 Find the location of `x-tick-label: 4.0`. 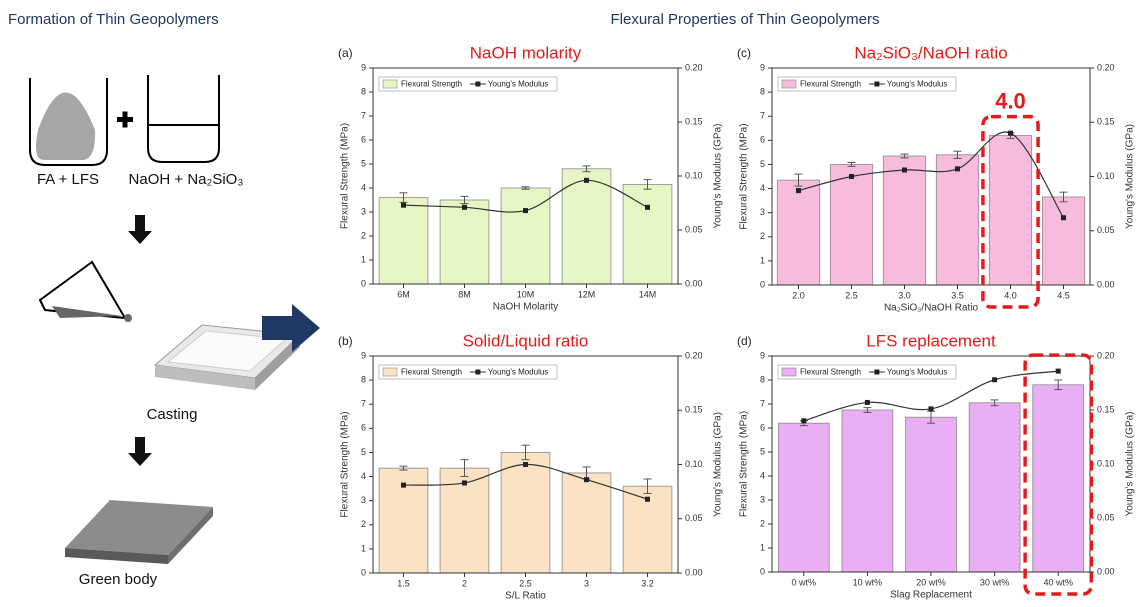

x-tick-label: 4.0 is located at coordinates (1010, 295).